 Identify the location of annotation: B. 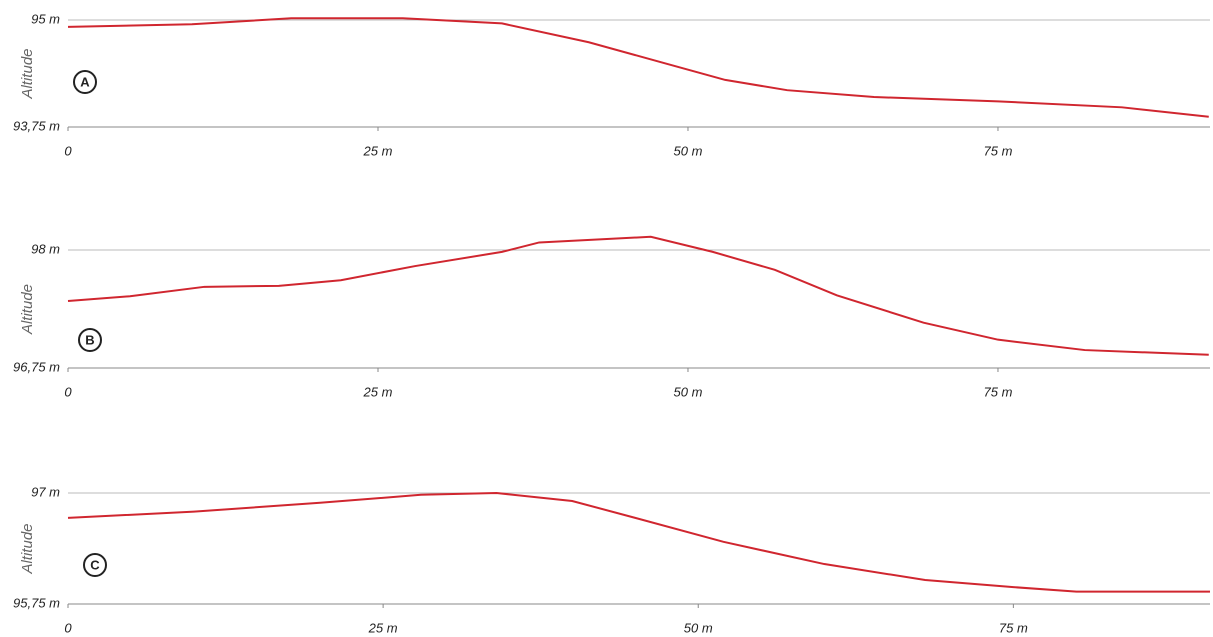
(89, 339).